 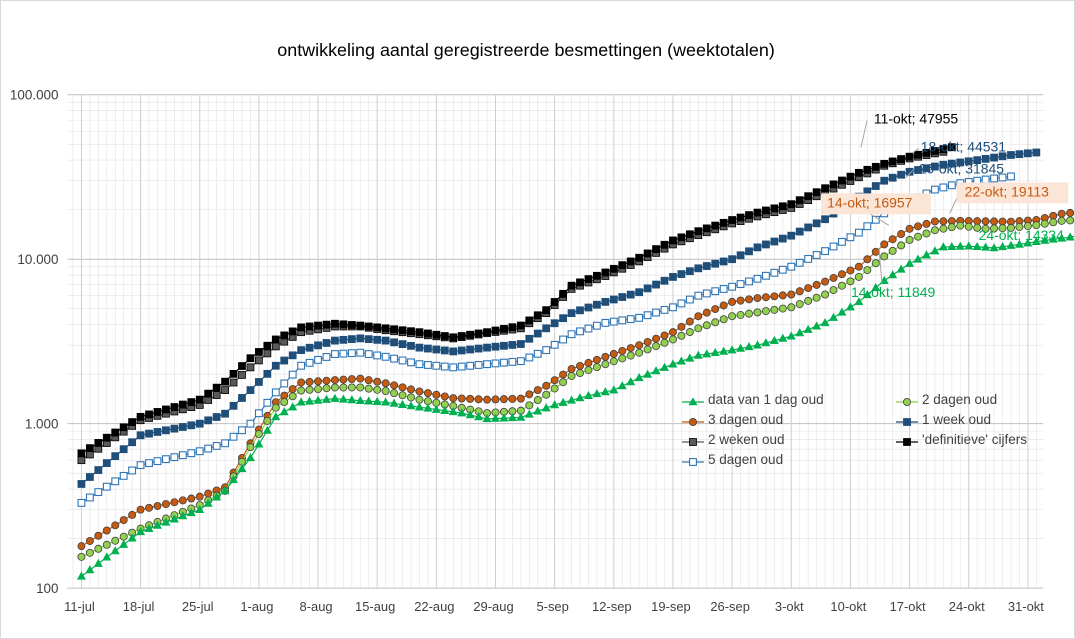 I want to click on legend-swatch, so click(x=907, y=422).